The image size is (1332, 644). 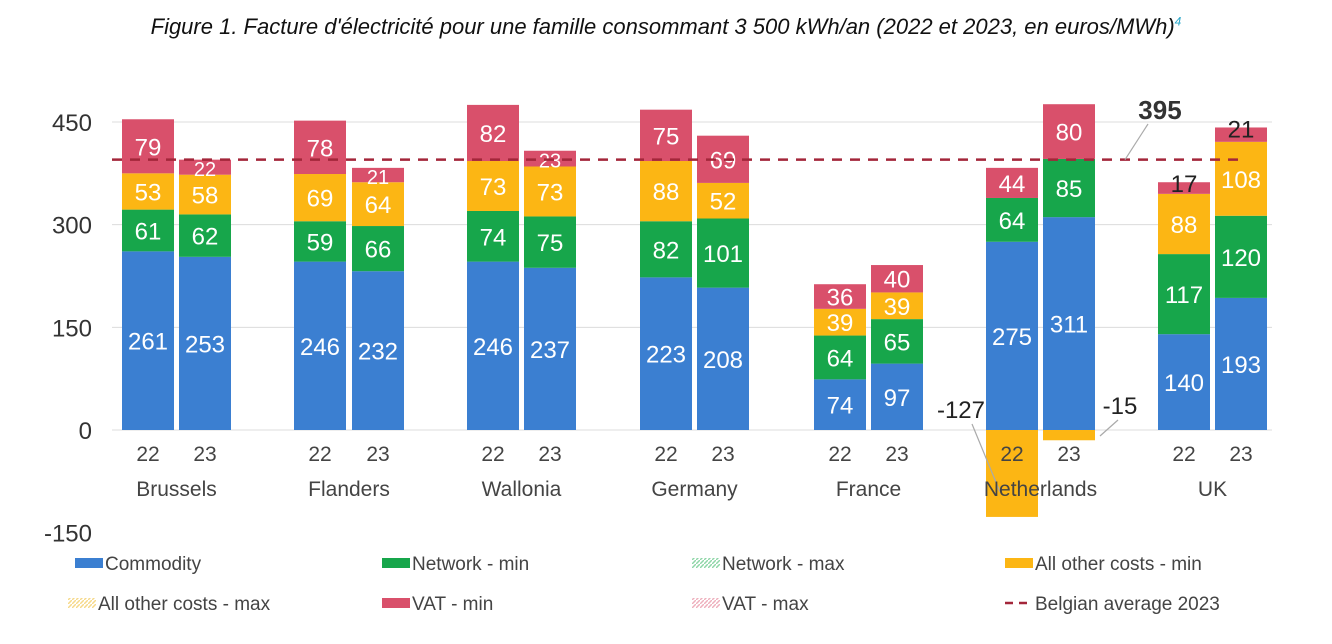 What do you see at coordinates (1241, 258) in the screenshot?
I see `data-label: 120` at bounding box center [1241, 258].